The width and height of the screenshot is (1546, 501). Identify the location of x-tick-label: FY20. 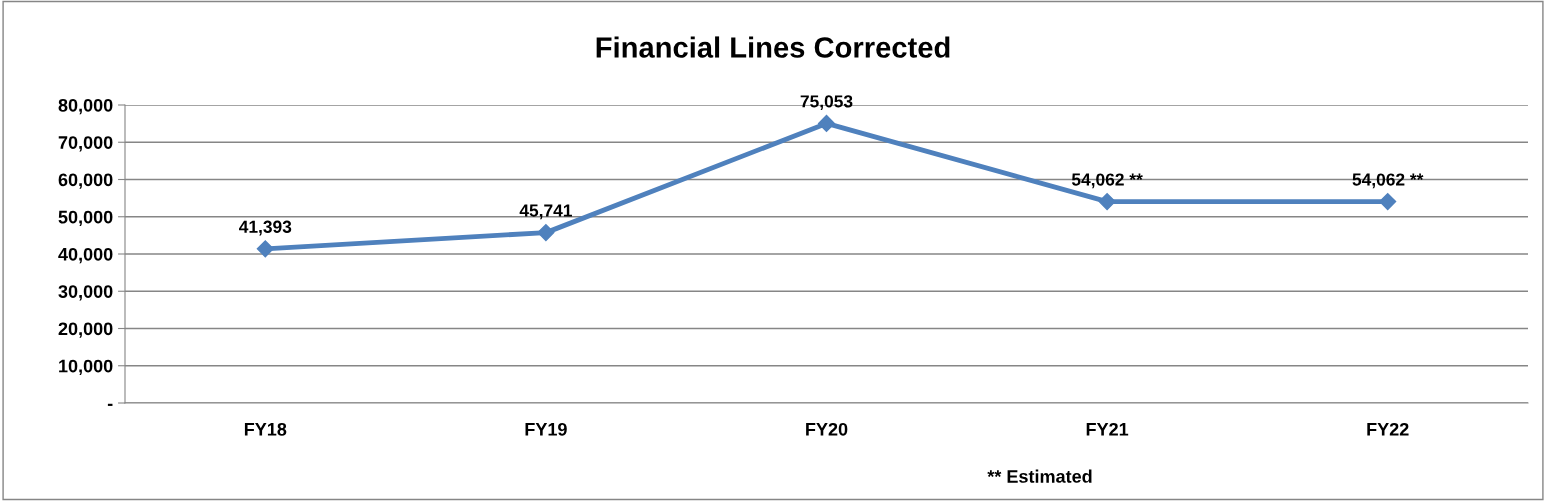
(827, 429).